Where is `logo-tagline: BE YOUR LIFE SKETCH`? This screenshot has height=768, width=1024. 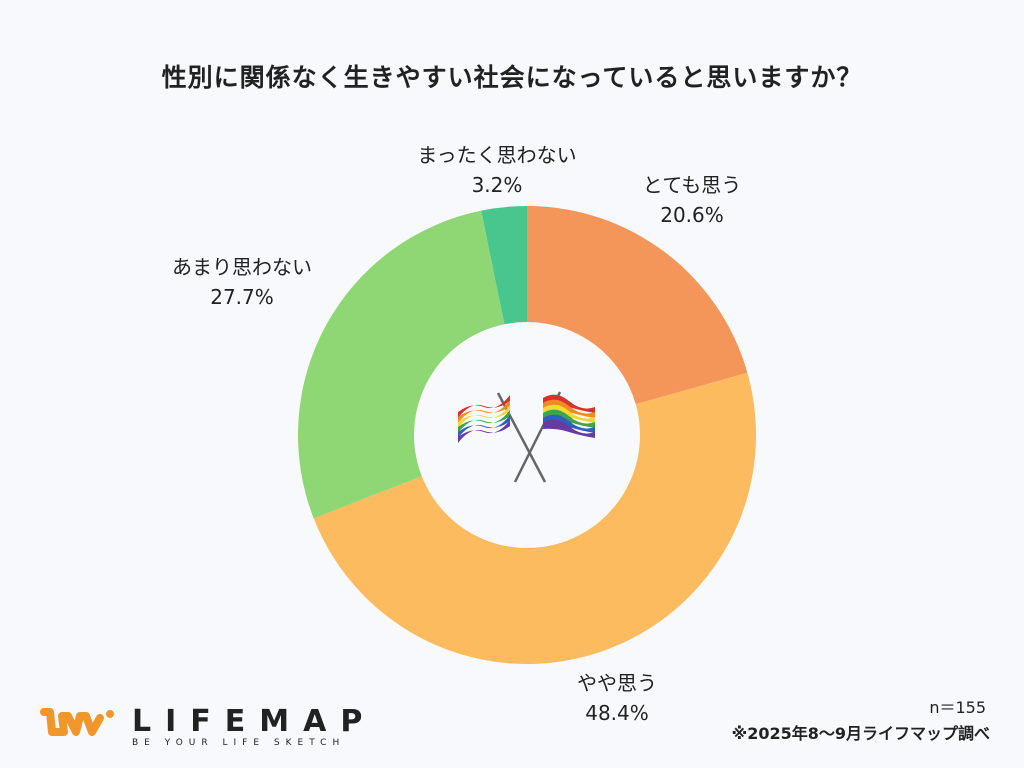 logo-tagline: BE YOUR LIFE SKETCH is located at coordinates (239, 743).